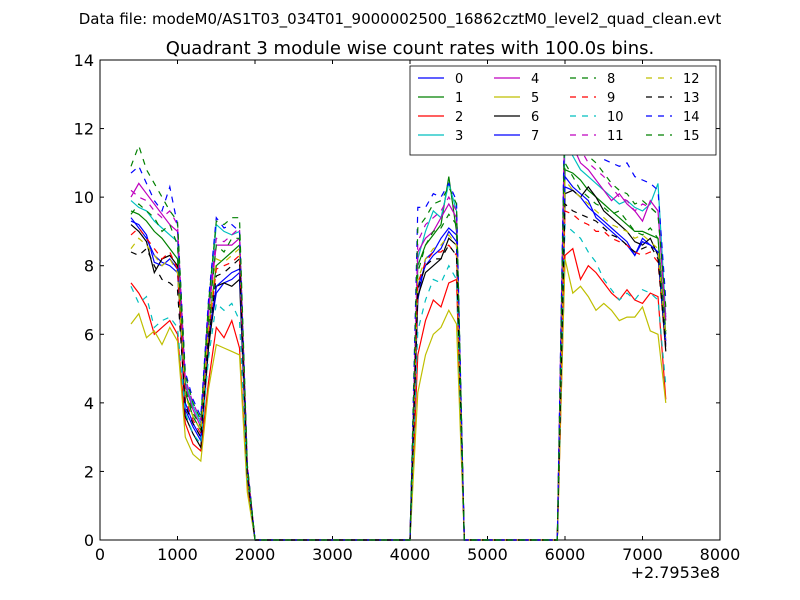 This screenshot has height=600, width=800. What do you see at coordinates (100, 554) in the screenshot?
I see `x-tick-label: 0` at bounding box center [100, 554].